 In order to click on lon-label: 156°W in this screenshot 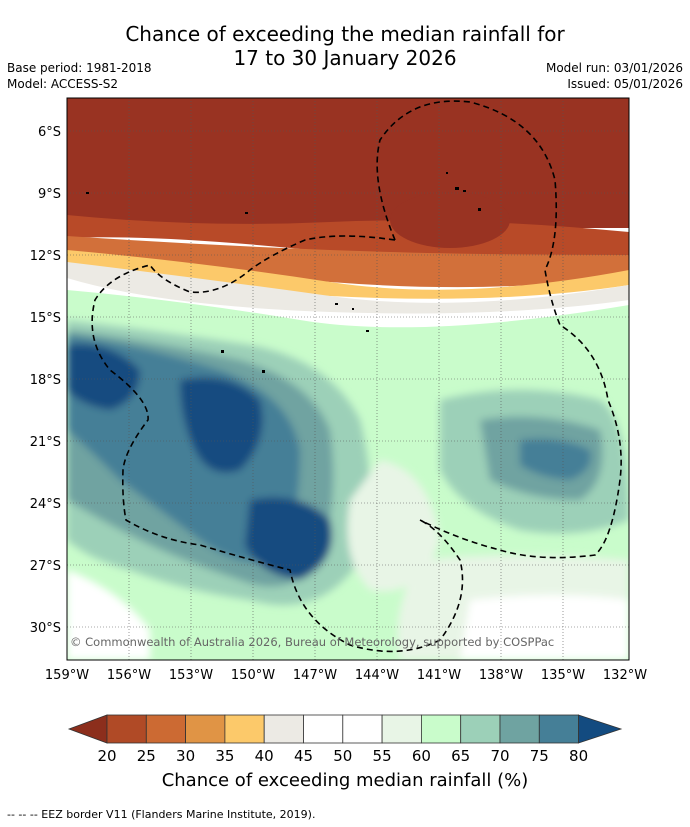, I will do `click(129, 675)`.